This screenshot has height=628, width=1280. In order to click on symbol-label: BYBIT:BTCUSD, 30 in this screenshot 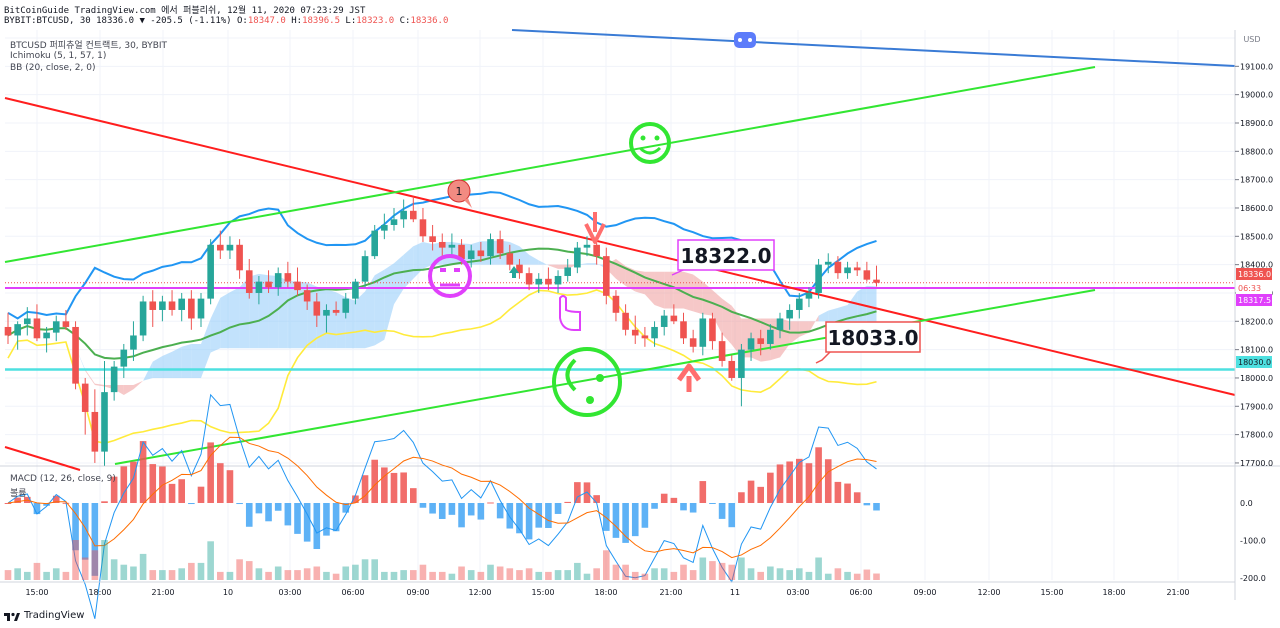, I will do `click(47, 21)`.